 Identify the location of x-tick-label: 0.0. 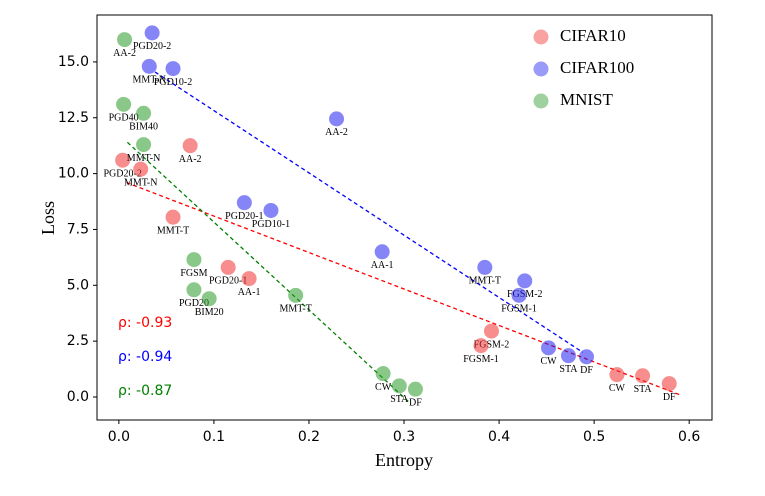
(119, 437).